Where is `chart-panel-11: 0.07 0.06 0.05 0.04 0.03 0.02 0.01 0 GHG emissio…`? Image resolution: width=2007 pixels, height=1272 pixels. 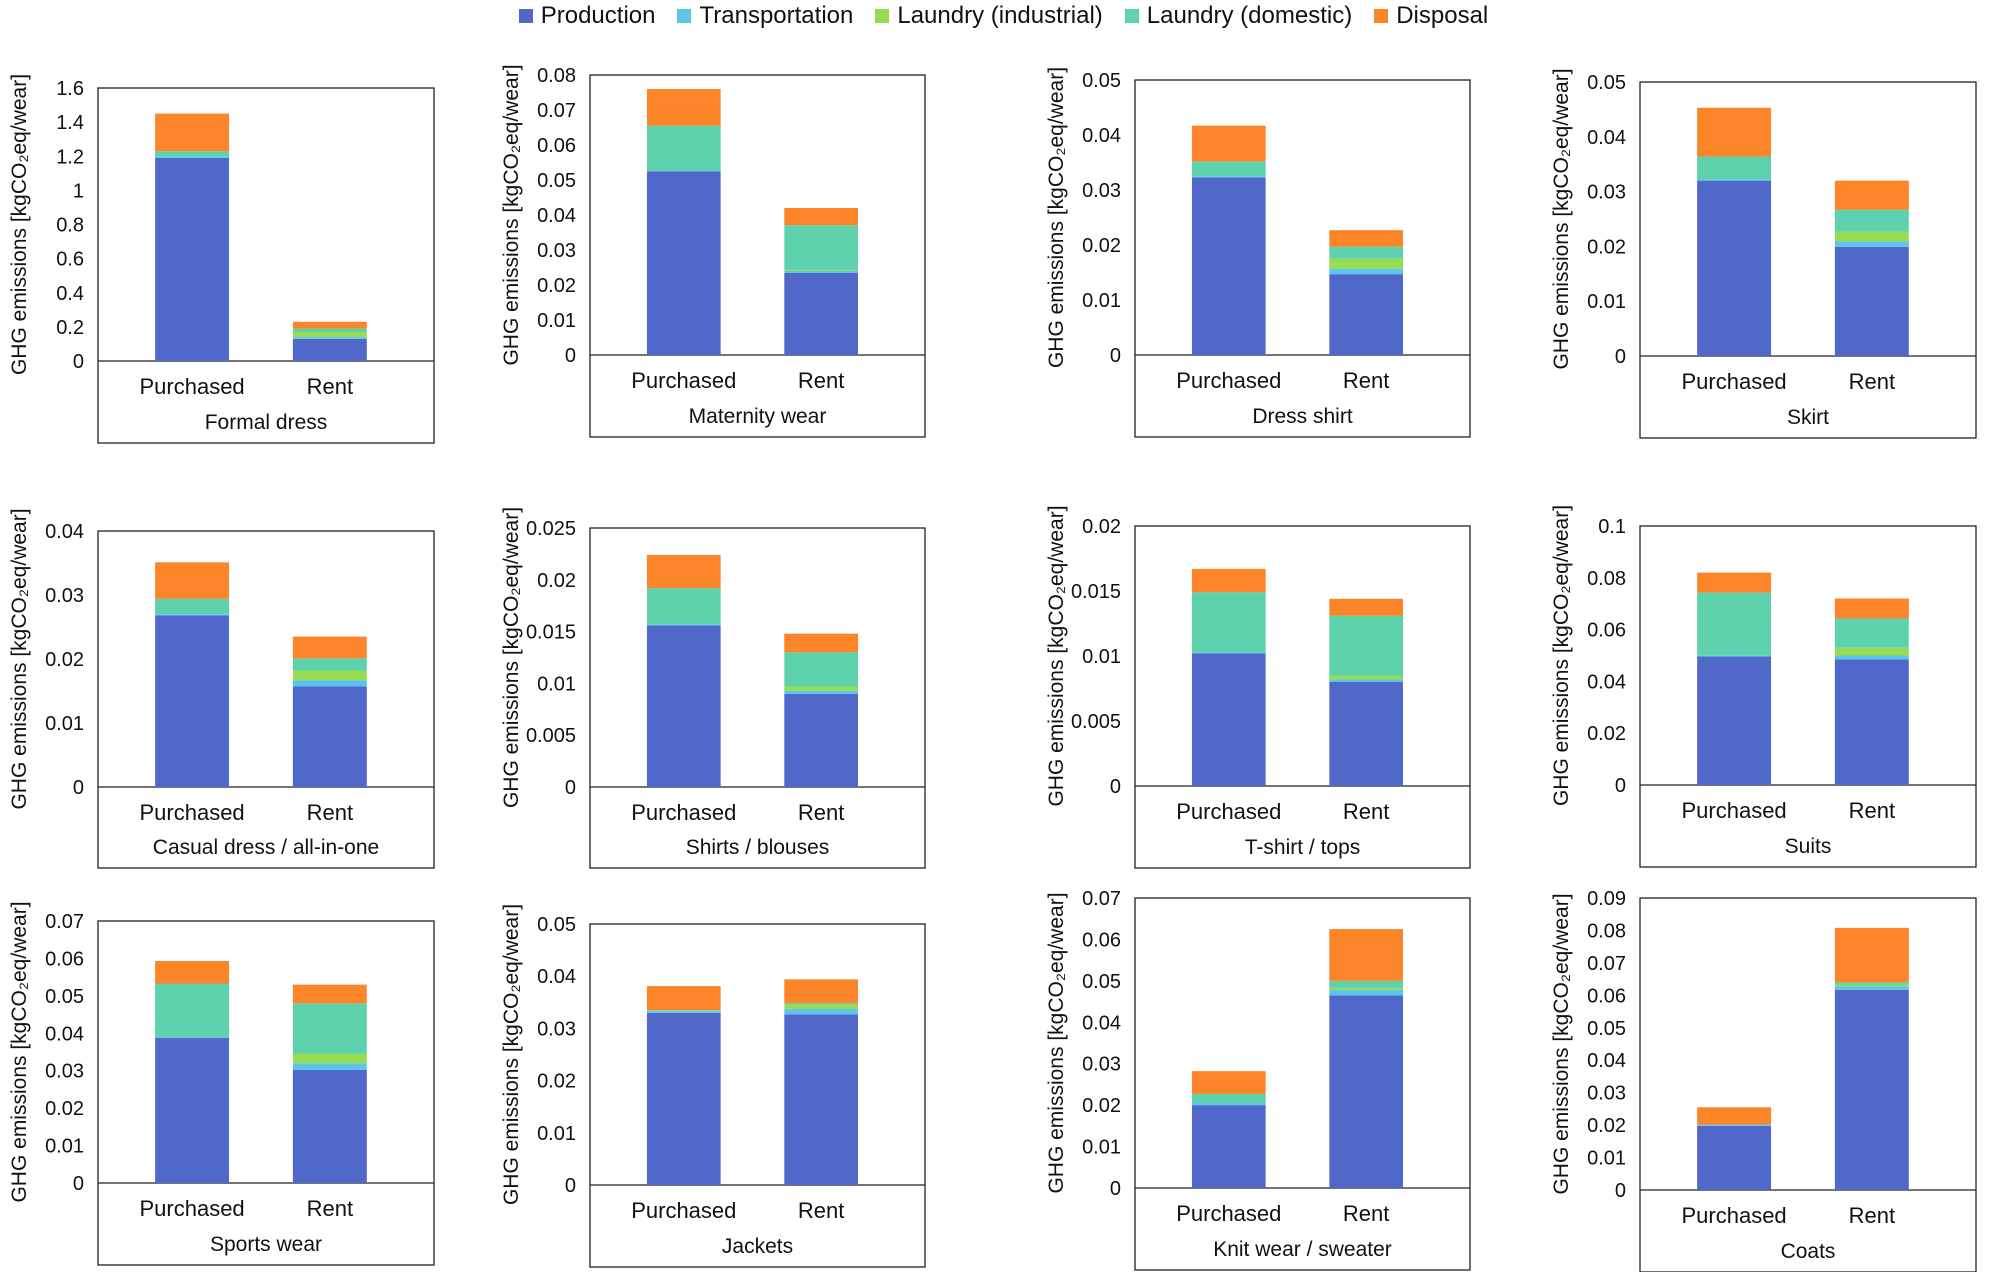 chart-panel-11: 0.07 0.06 0.05 0.04 0.03 0.02 0.01 0 GHG emissio… is located at coordinates (1258, 1079).